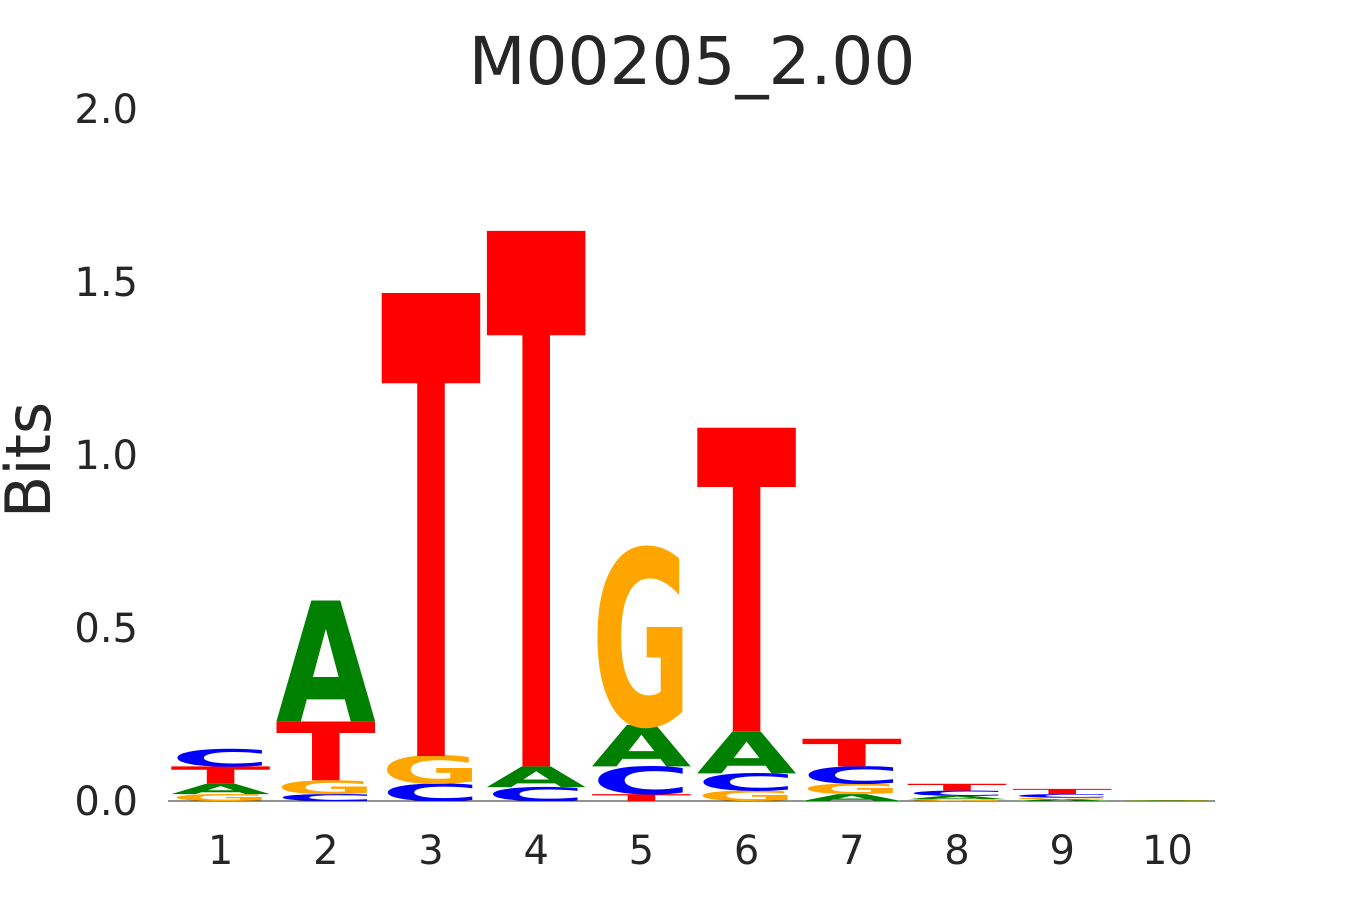 The image size is (1350, 900). I want to click on y-axis: 0.0 0.5 1.0 1.5 2.0, so click(106, 456).